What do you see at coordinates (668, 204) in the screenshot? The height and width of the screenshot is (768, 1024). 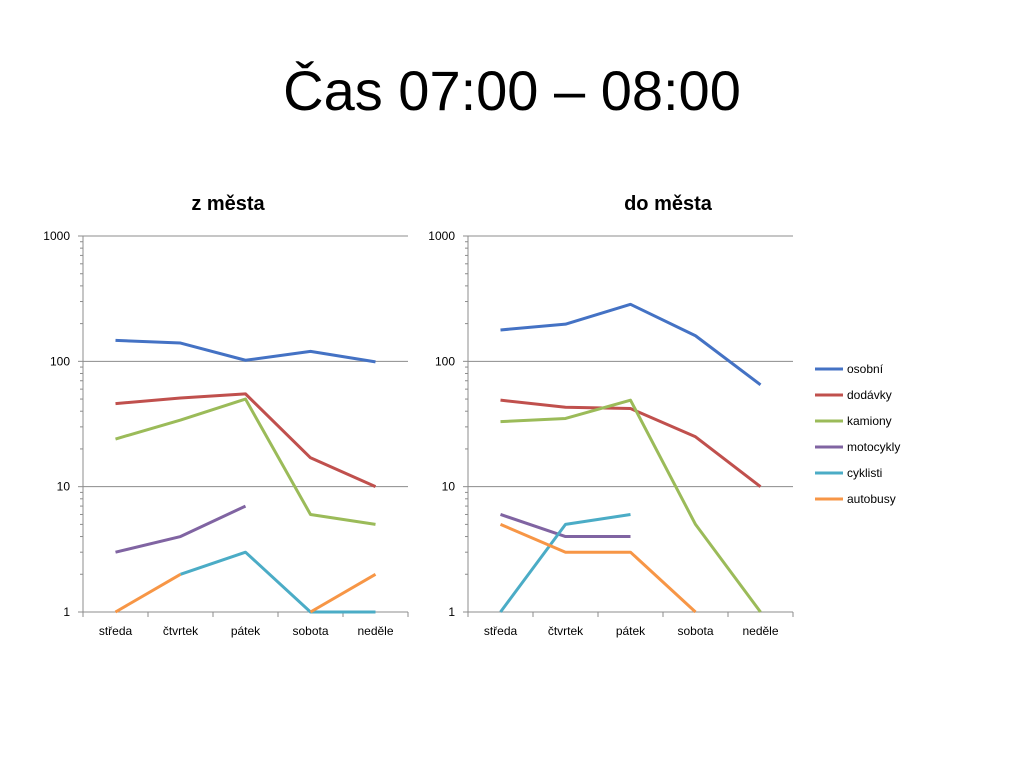 I see `chart-title: do města` at bounding box center [668, 204].